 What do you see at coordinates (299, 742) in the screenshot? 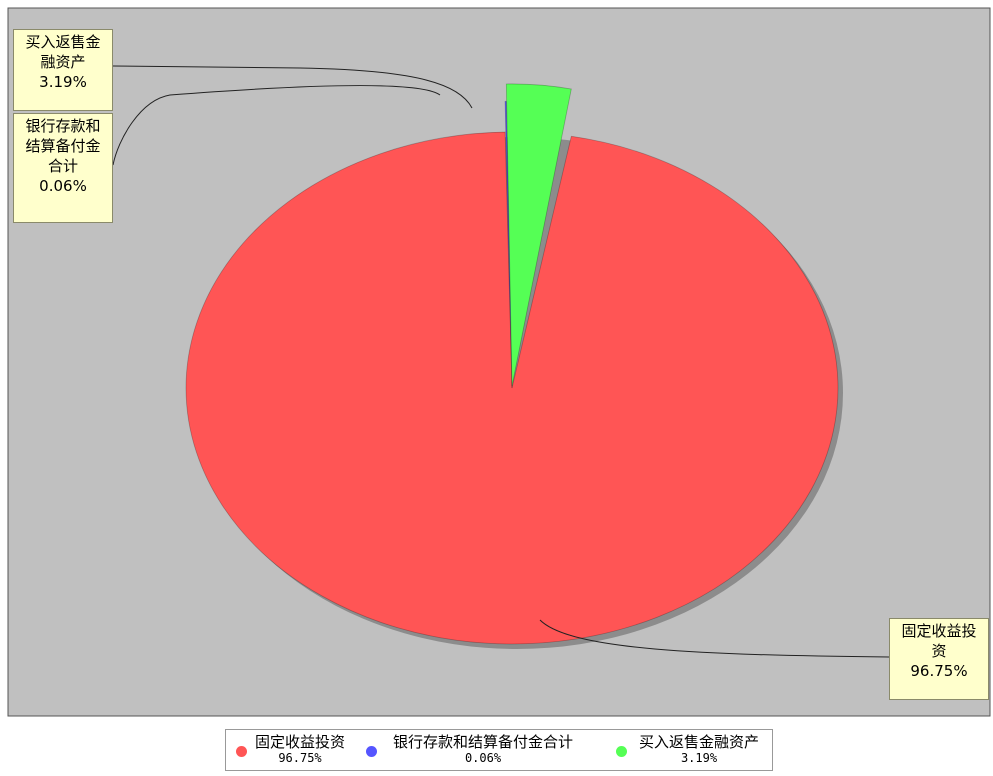
I see `legend-label: 固定收益投资` at bounding box center [299, 742].